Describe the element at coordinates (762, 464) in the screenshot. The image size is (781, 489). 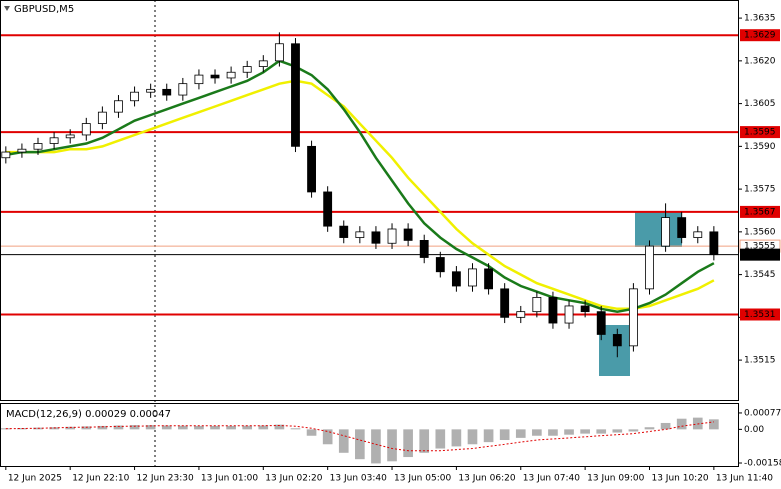
I see `y-tick-label: -0.00158` at that location.